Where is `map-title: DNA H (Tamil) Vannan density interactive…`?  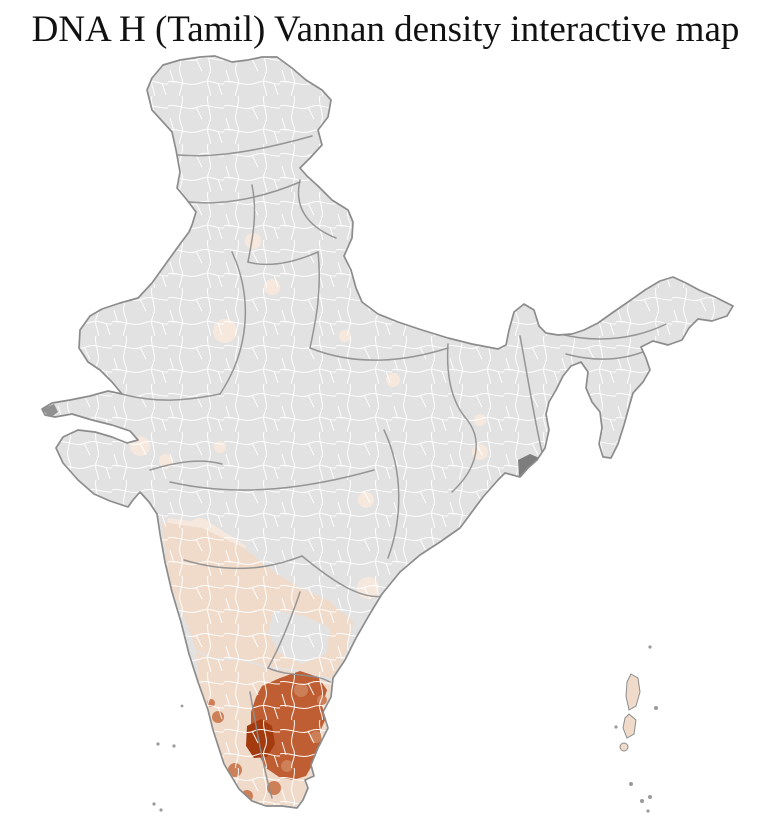 map-title: DNA H (Tamil) Vannan density interactive… is located at coordinates (385, 29).